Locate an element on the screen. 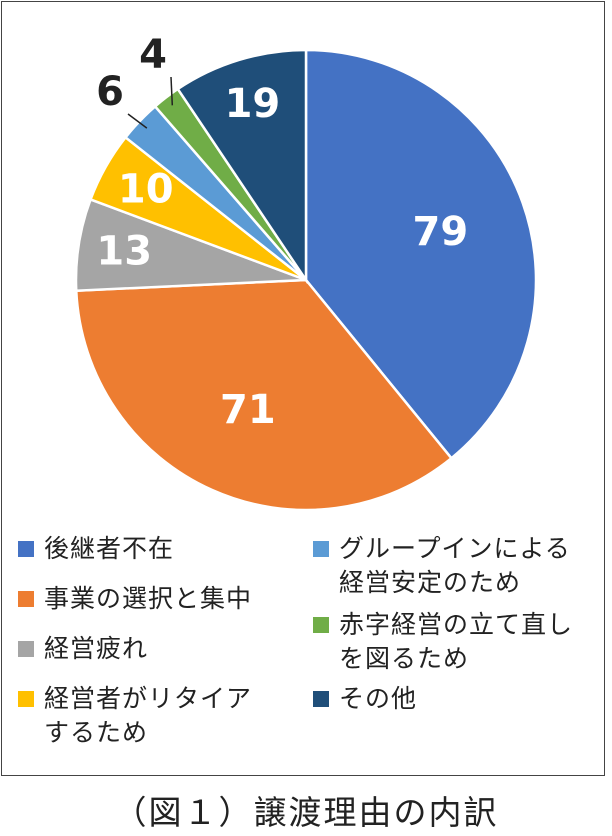 This screenshot has height=836, width=612. legend-label: 後継者不在 is located at coordinates (109, 549).